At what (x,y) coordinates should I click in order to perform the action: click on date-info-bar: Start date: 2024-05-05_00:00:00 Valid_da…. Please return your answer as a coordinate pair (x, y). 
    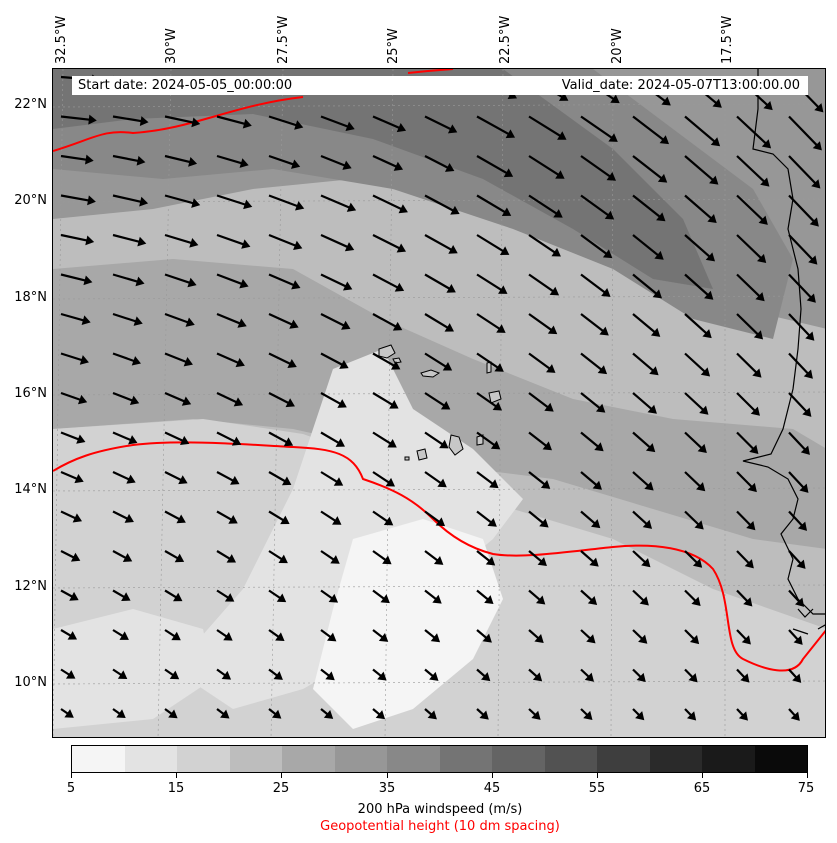
    Looking at the image, I should click on (440, 85).